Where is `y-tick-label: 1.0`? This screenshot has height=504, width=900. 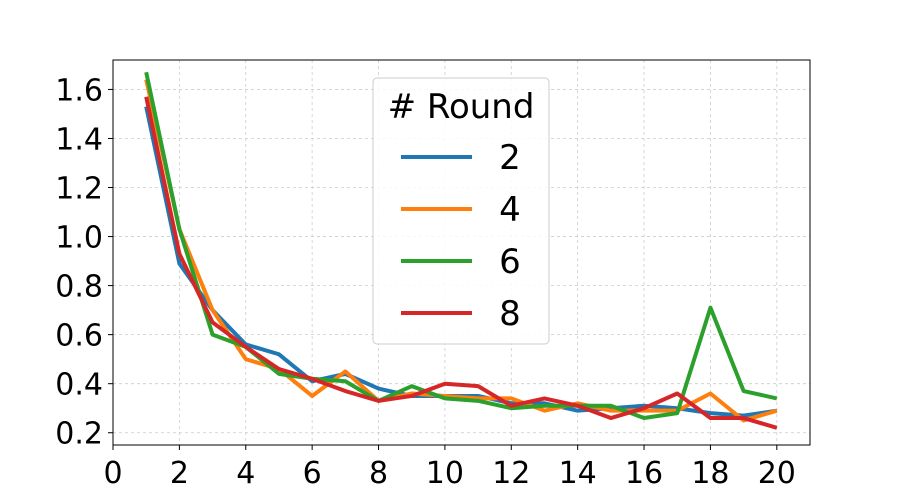 y-tick-label: 1.0 is located at coordinates (79, 238).